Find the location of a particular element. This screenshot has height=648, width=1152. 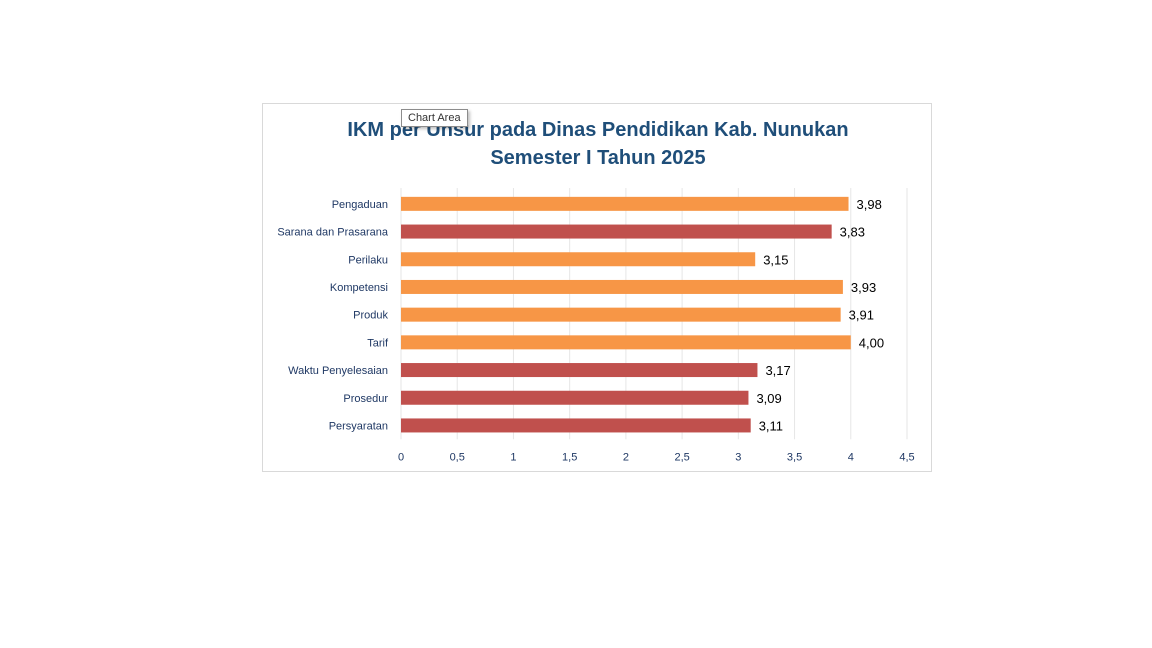

x-tick-label-2: 1 is located at coordinates (513, 457).